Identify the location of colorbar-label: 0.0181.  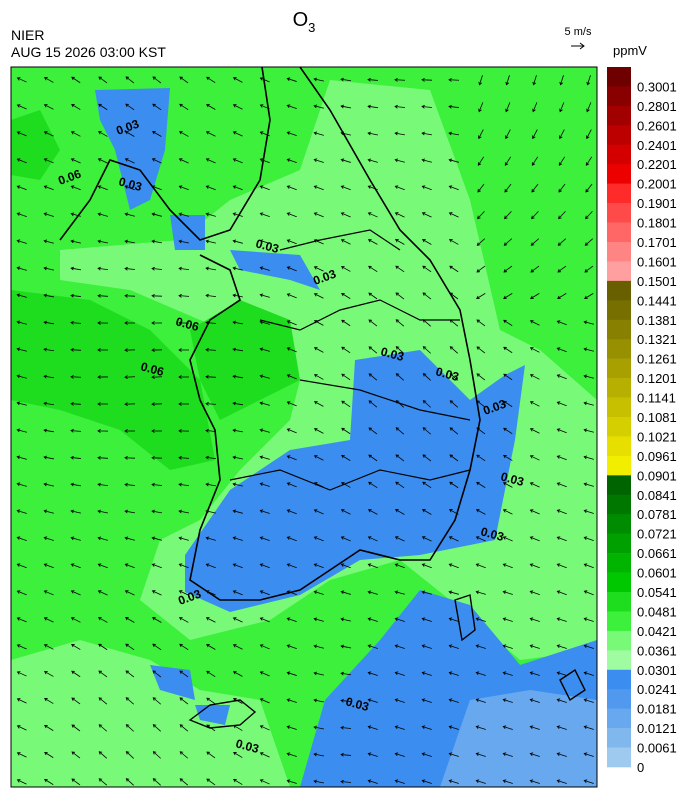
(657, 709).